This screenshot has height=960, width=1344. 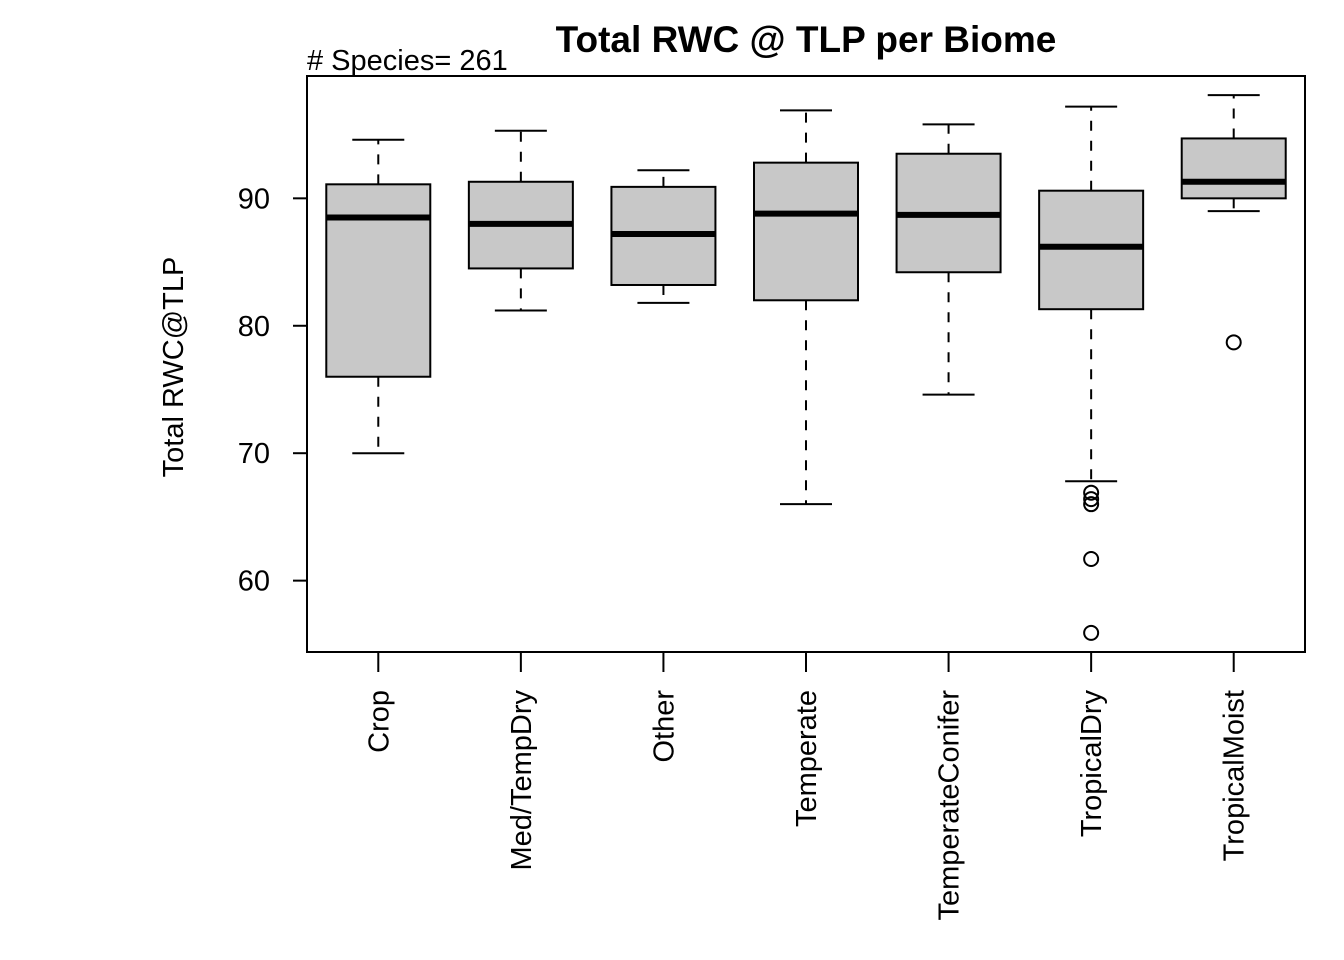 I want to click on x-tick-label: Other, so click(x=664, y=726).